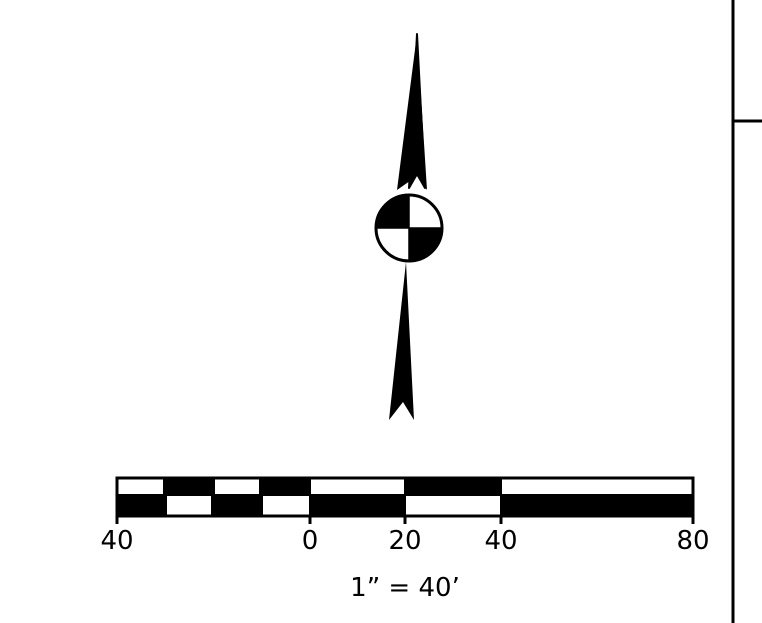 This screenshot has width=762, height=623. I want to click on scale-tick-label: 80, so click(692, 541).